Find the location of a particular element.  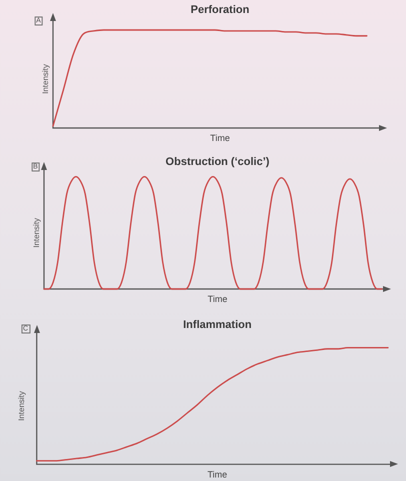

chart-title: Perforation is located at coordinates (220, 10).